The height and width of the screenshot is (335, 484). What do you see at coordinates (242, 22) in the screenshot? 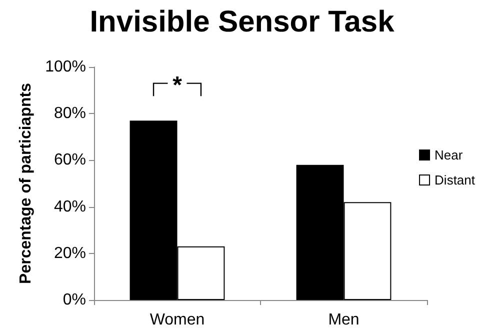
I see `chart-title: Invisible Sensor Task` at bounding box center [242, 22].